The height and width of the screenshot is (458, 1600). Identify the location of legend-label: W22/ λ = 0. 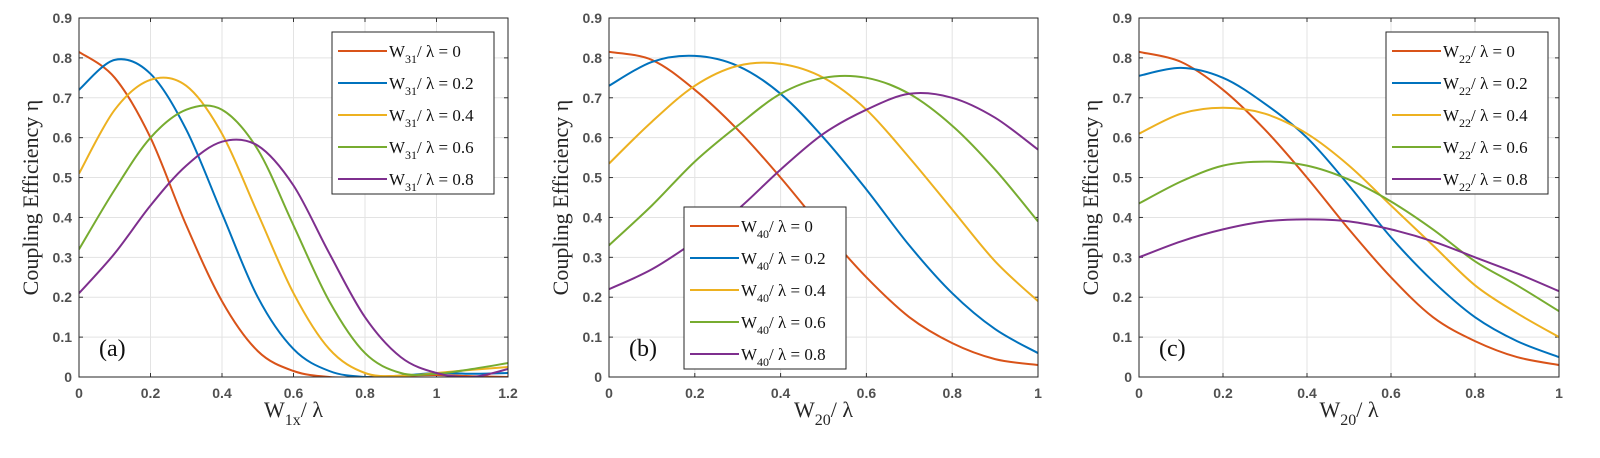
(1479, 54).